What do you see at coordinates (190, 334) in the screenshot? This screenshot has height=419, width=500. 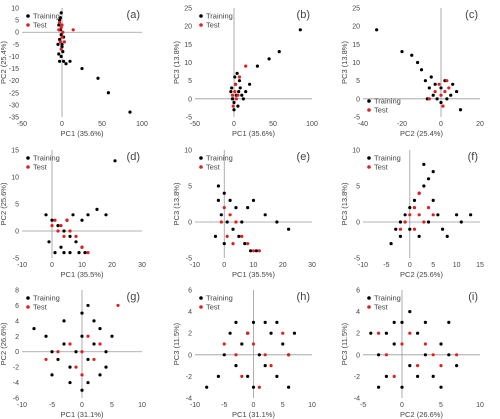 I see `y-tick-label: 2` at bounding box center [190, 334].